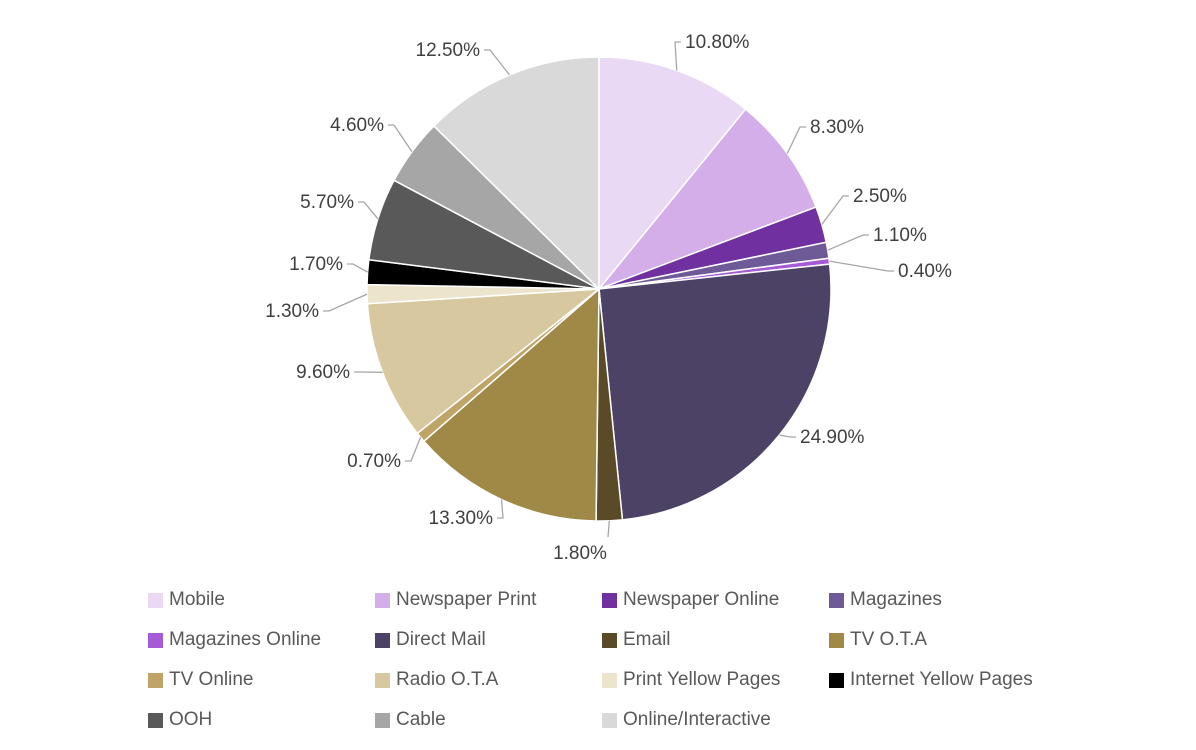 Image resolution: width=1196 pixels, height=750 pixels. Describe the element at coordinates (368, 210) in the screenshot. I see `leader-line-ooh` at that location.